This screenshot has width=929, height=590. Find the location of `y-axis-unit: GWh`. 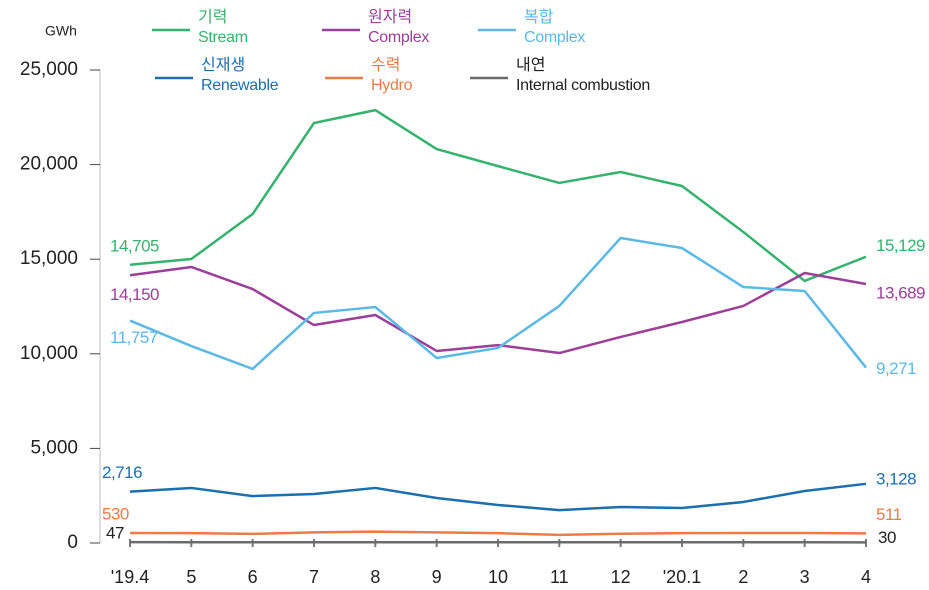

y-axis-unit: GWh is located at coordinates (61, 31).